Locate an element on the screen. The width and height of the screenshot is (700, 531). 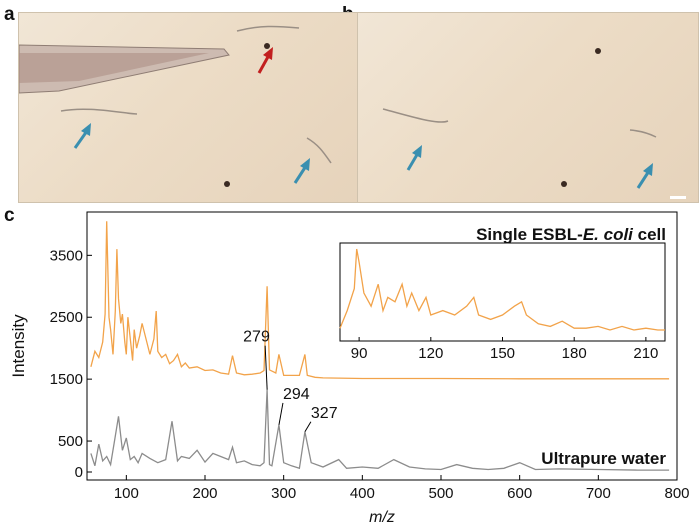
inset-x-tick-label: 90 is located at coordinates (359, 353).